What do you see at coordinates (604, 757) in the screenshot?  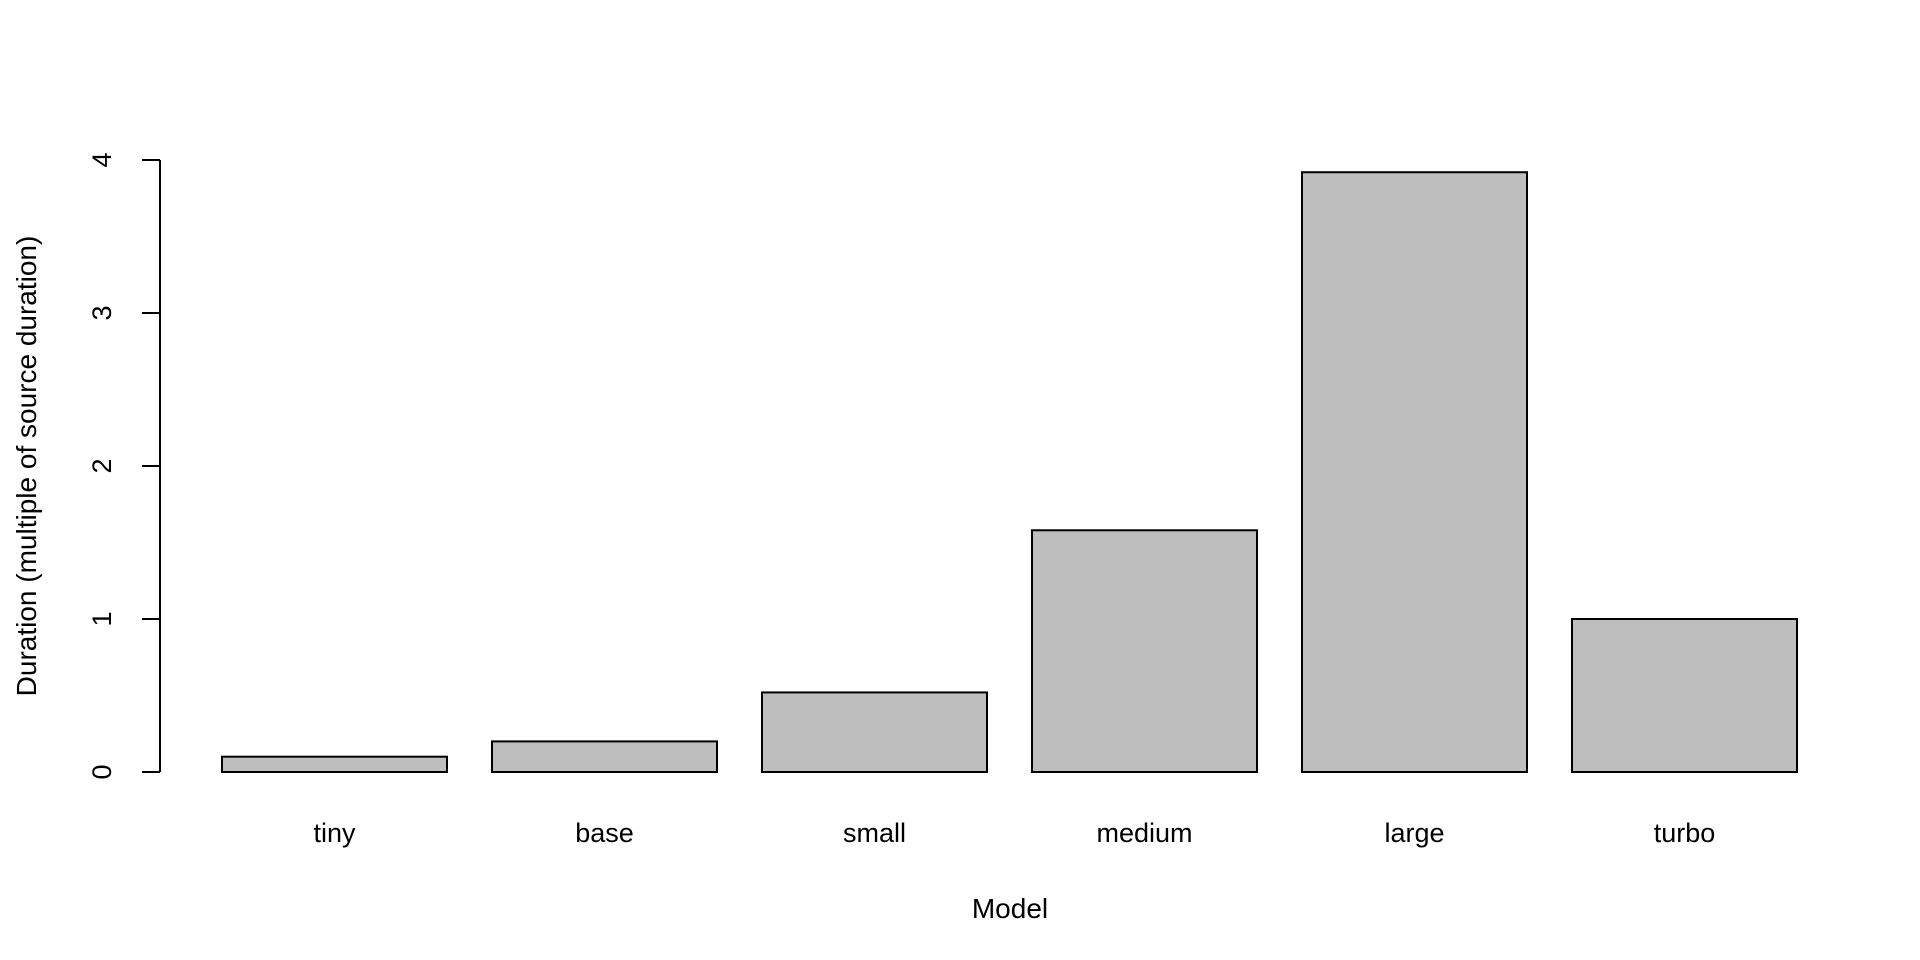 I see `bar-base` at bounding box center [604, 757].